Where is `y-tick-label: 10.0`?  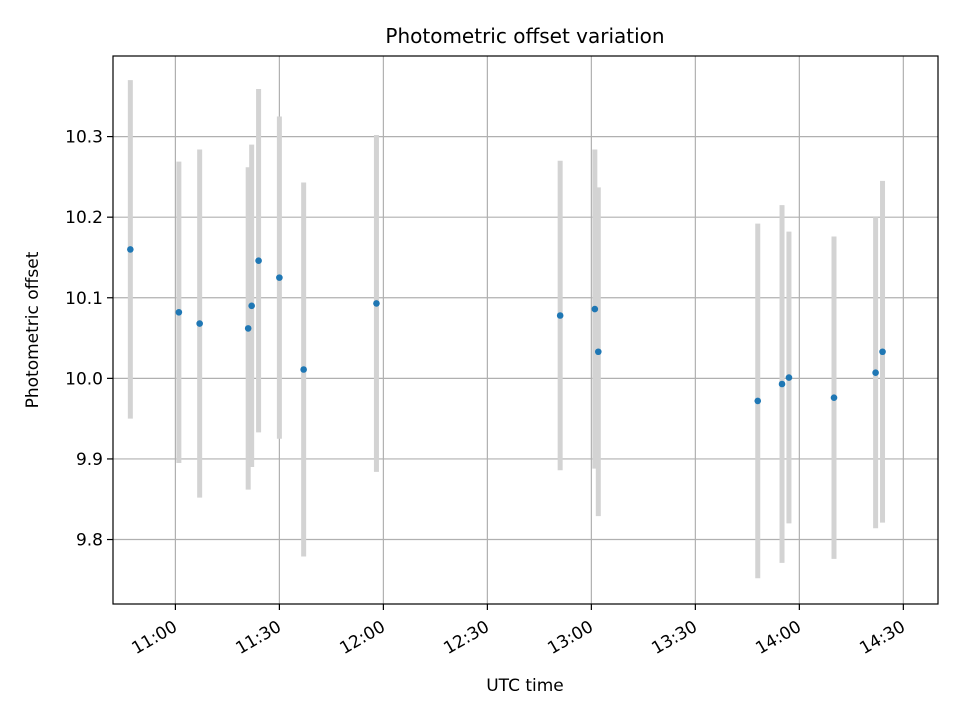 y-tick-label: 10.0 is located at coordinates (84, 379).